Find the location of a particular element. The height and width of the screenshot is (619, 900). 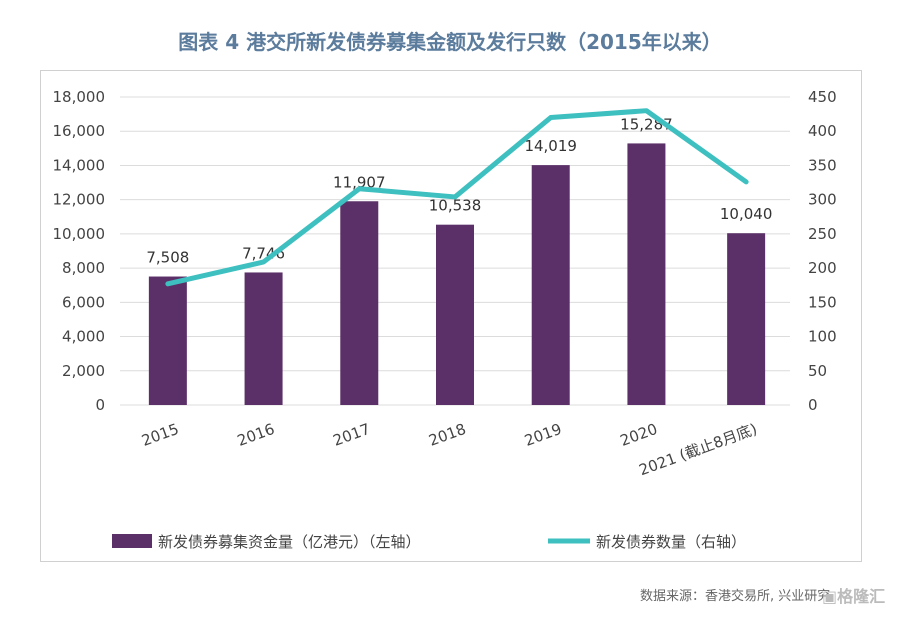

category-label: 2020 is located at coordinates (639, 435).